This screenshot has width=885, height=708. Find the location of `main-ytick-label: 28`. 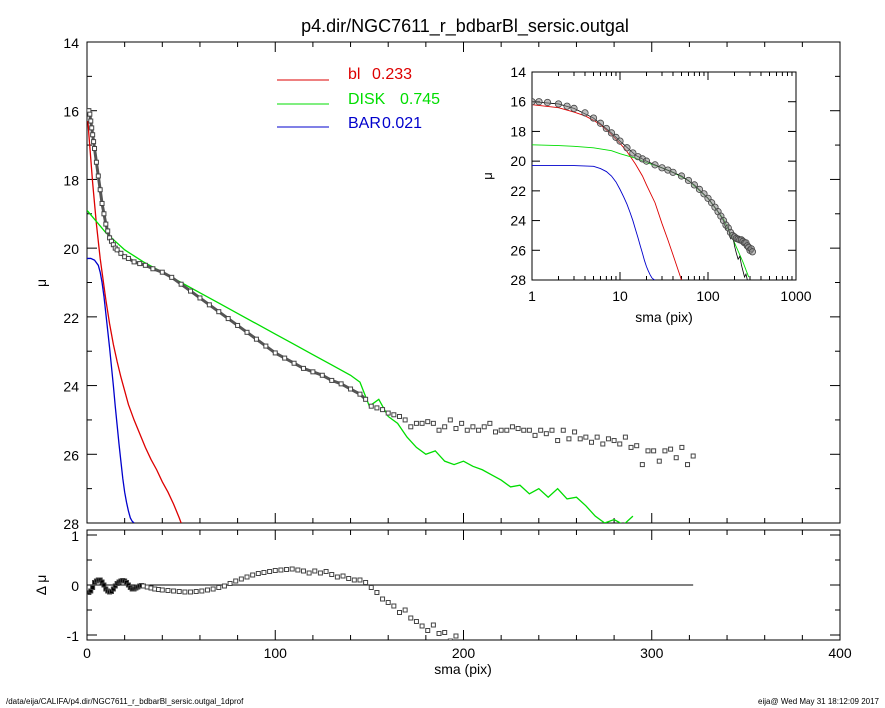

main-ytick-label: 28 is located at coordinates (71, 524).